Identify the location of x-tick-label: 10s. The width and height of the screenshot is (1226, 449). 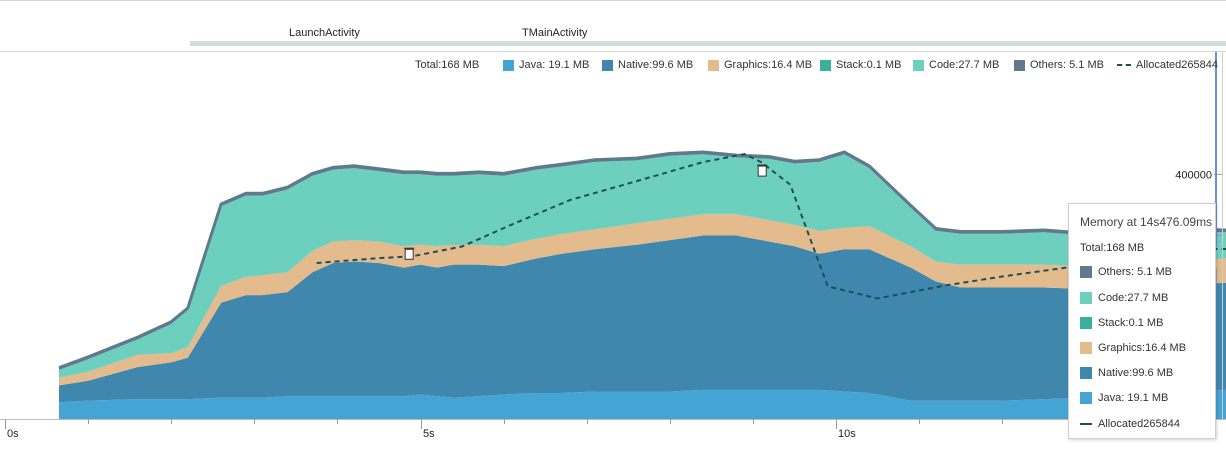
(847, 434).